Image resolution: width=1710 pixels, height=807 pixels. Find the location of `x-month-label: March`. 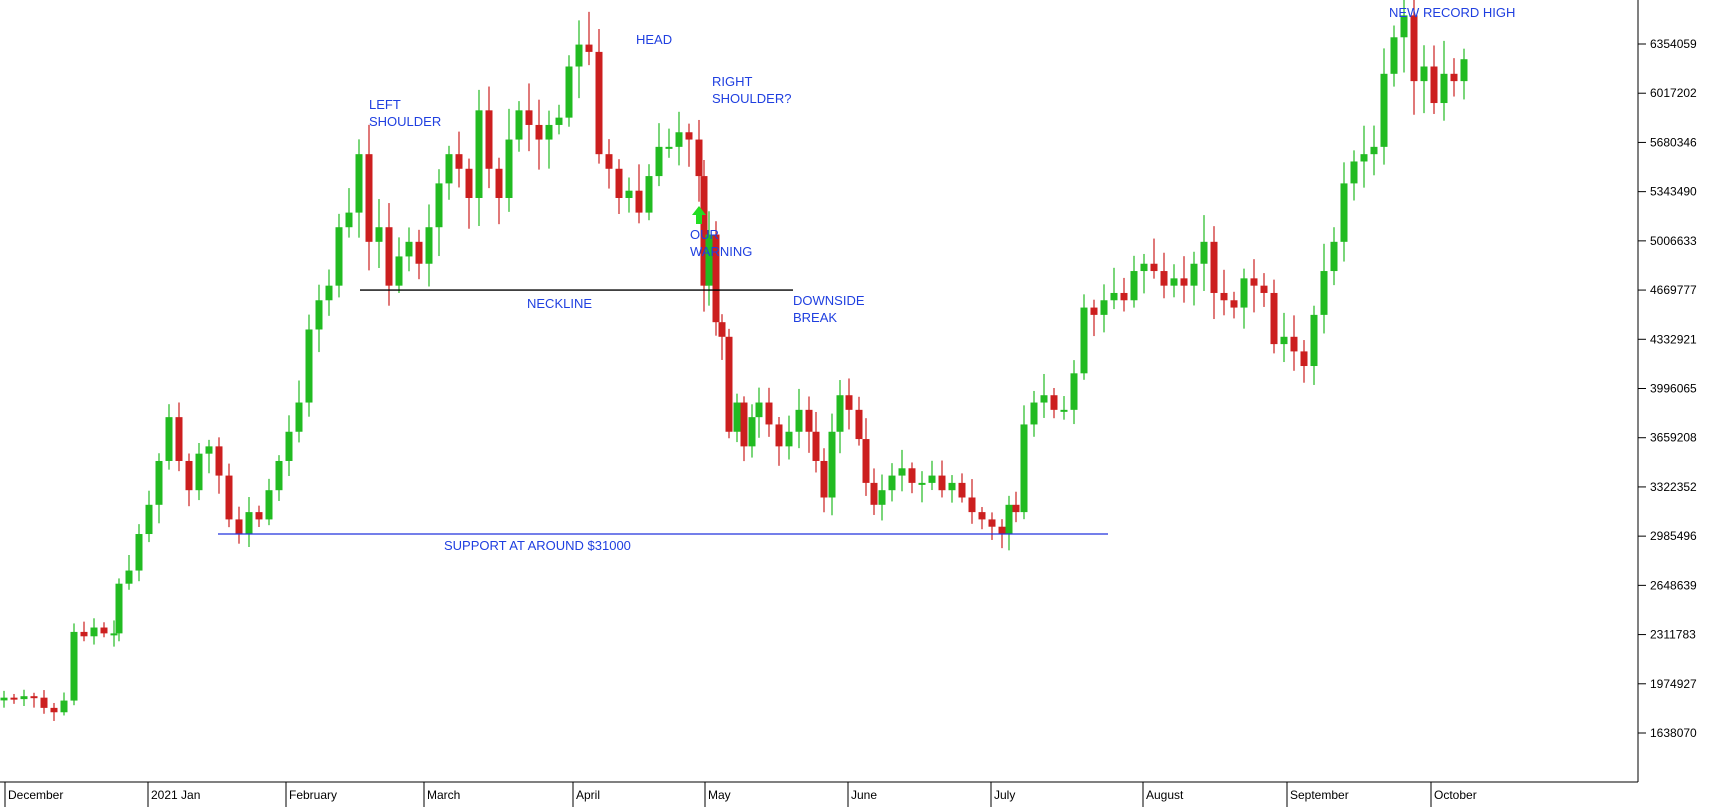

x-month-label: March is located at coordinates (443, 795).